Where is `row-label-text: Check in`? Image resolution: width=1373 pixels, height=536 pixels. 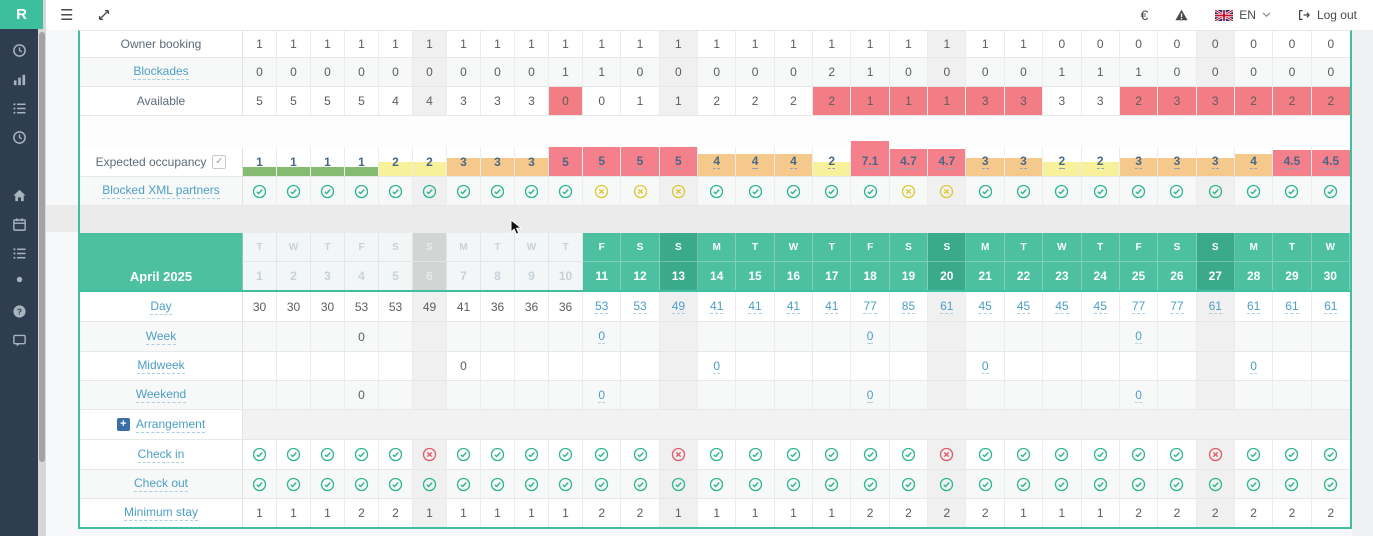 row-label-text: Check in is located at coordinates (161, 454).